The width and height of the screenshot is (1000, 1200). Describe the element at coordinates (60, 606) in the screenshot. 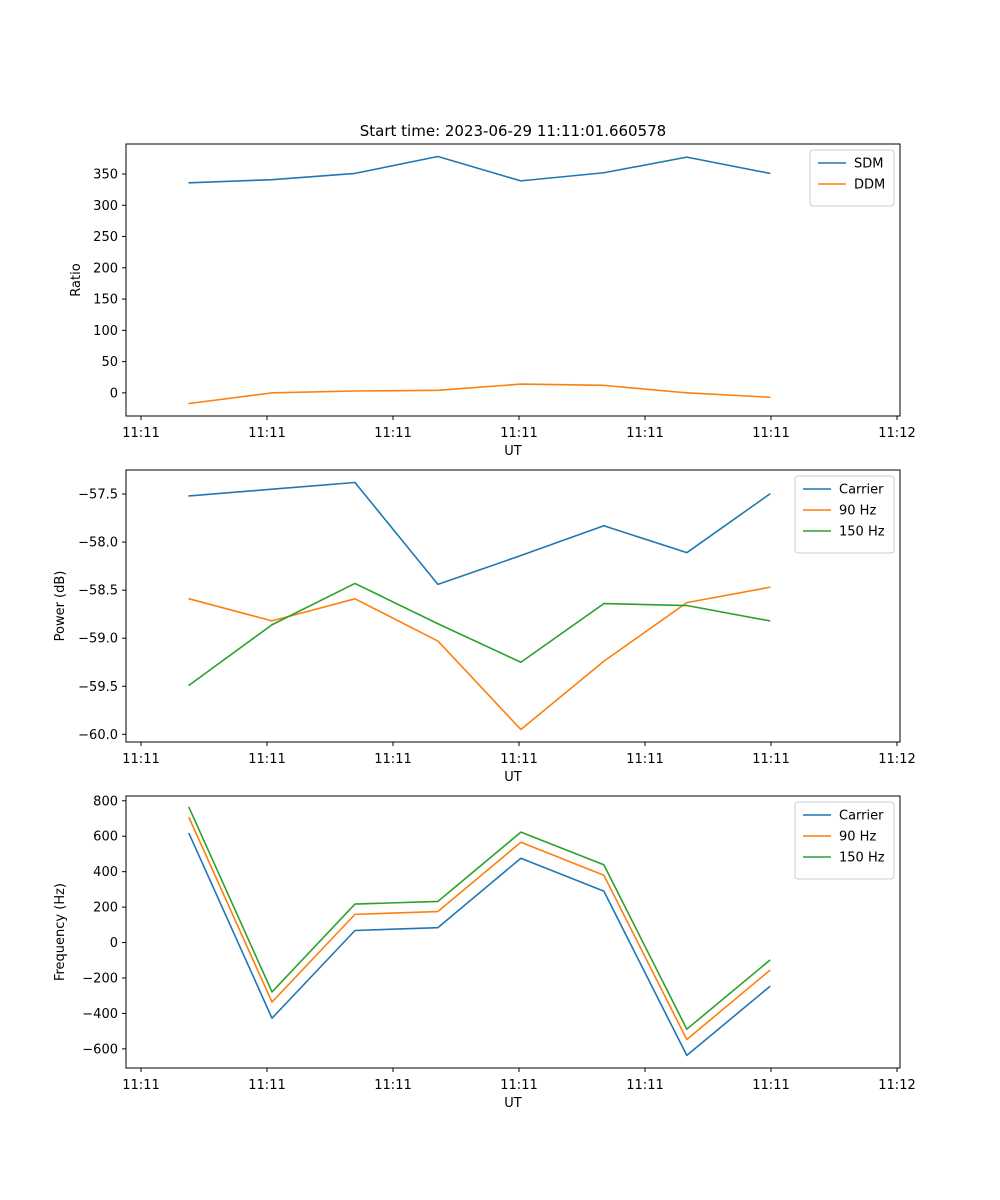

I see `power-y-axis-label: Power (dB)` at that location.